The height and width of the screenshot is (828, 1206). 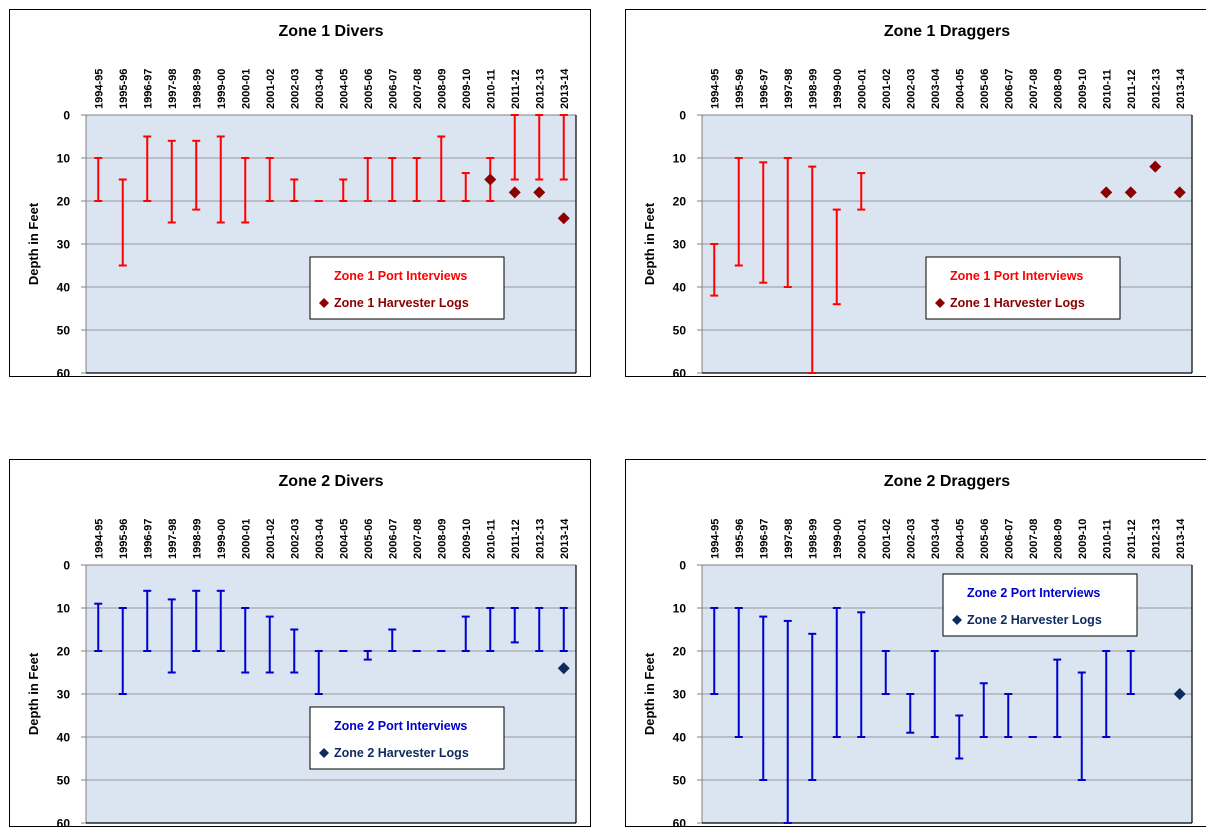 I want to click on legend-label-harvester-logs: Zone 1 Harvester Logs, so click(x=401, y=303).